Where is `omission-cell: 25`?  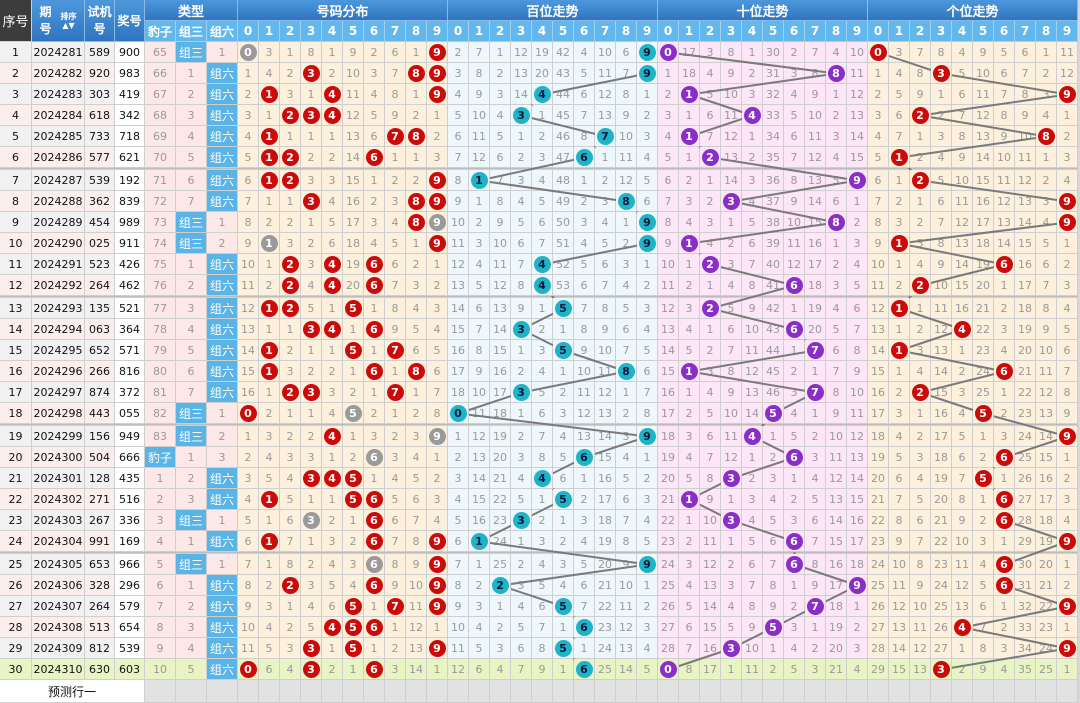 omission-cell: 25 is located at coordinates (878, 585).